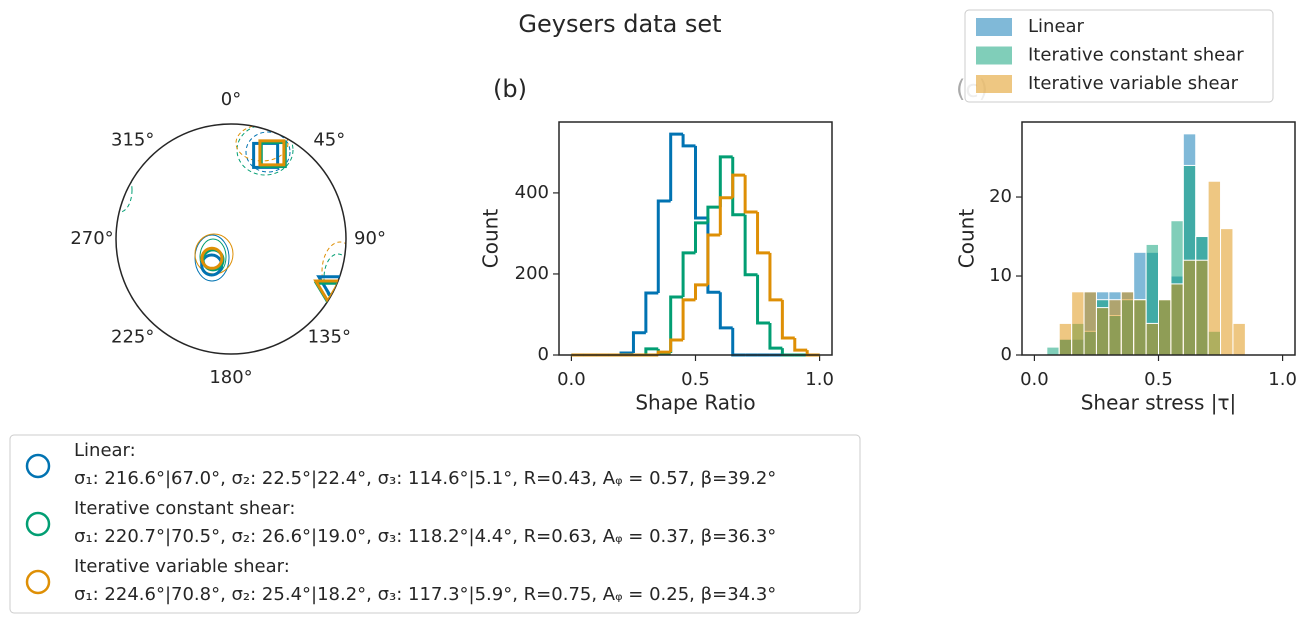 This screenshot has height=624, width=1308. What do you see at coordinates (532, 273) in the screenshot?
I see `y-tick-label: 200` at bounding box center [532, 273].